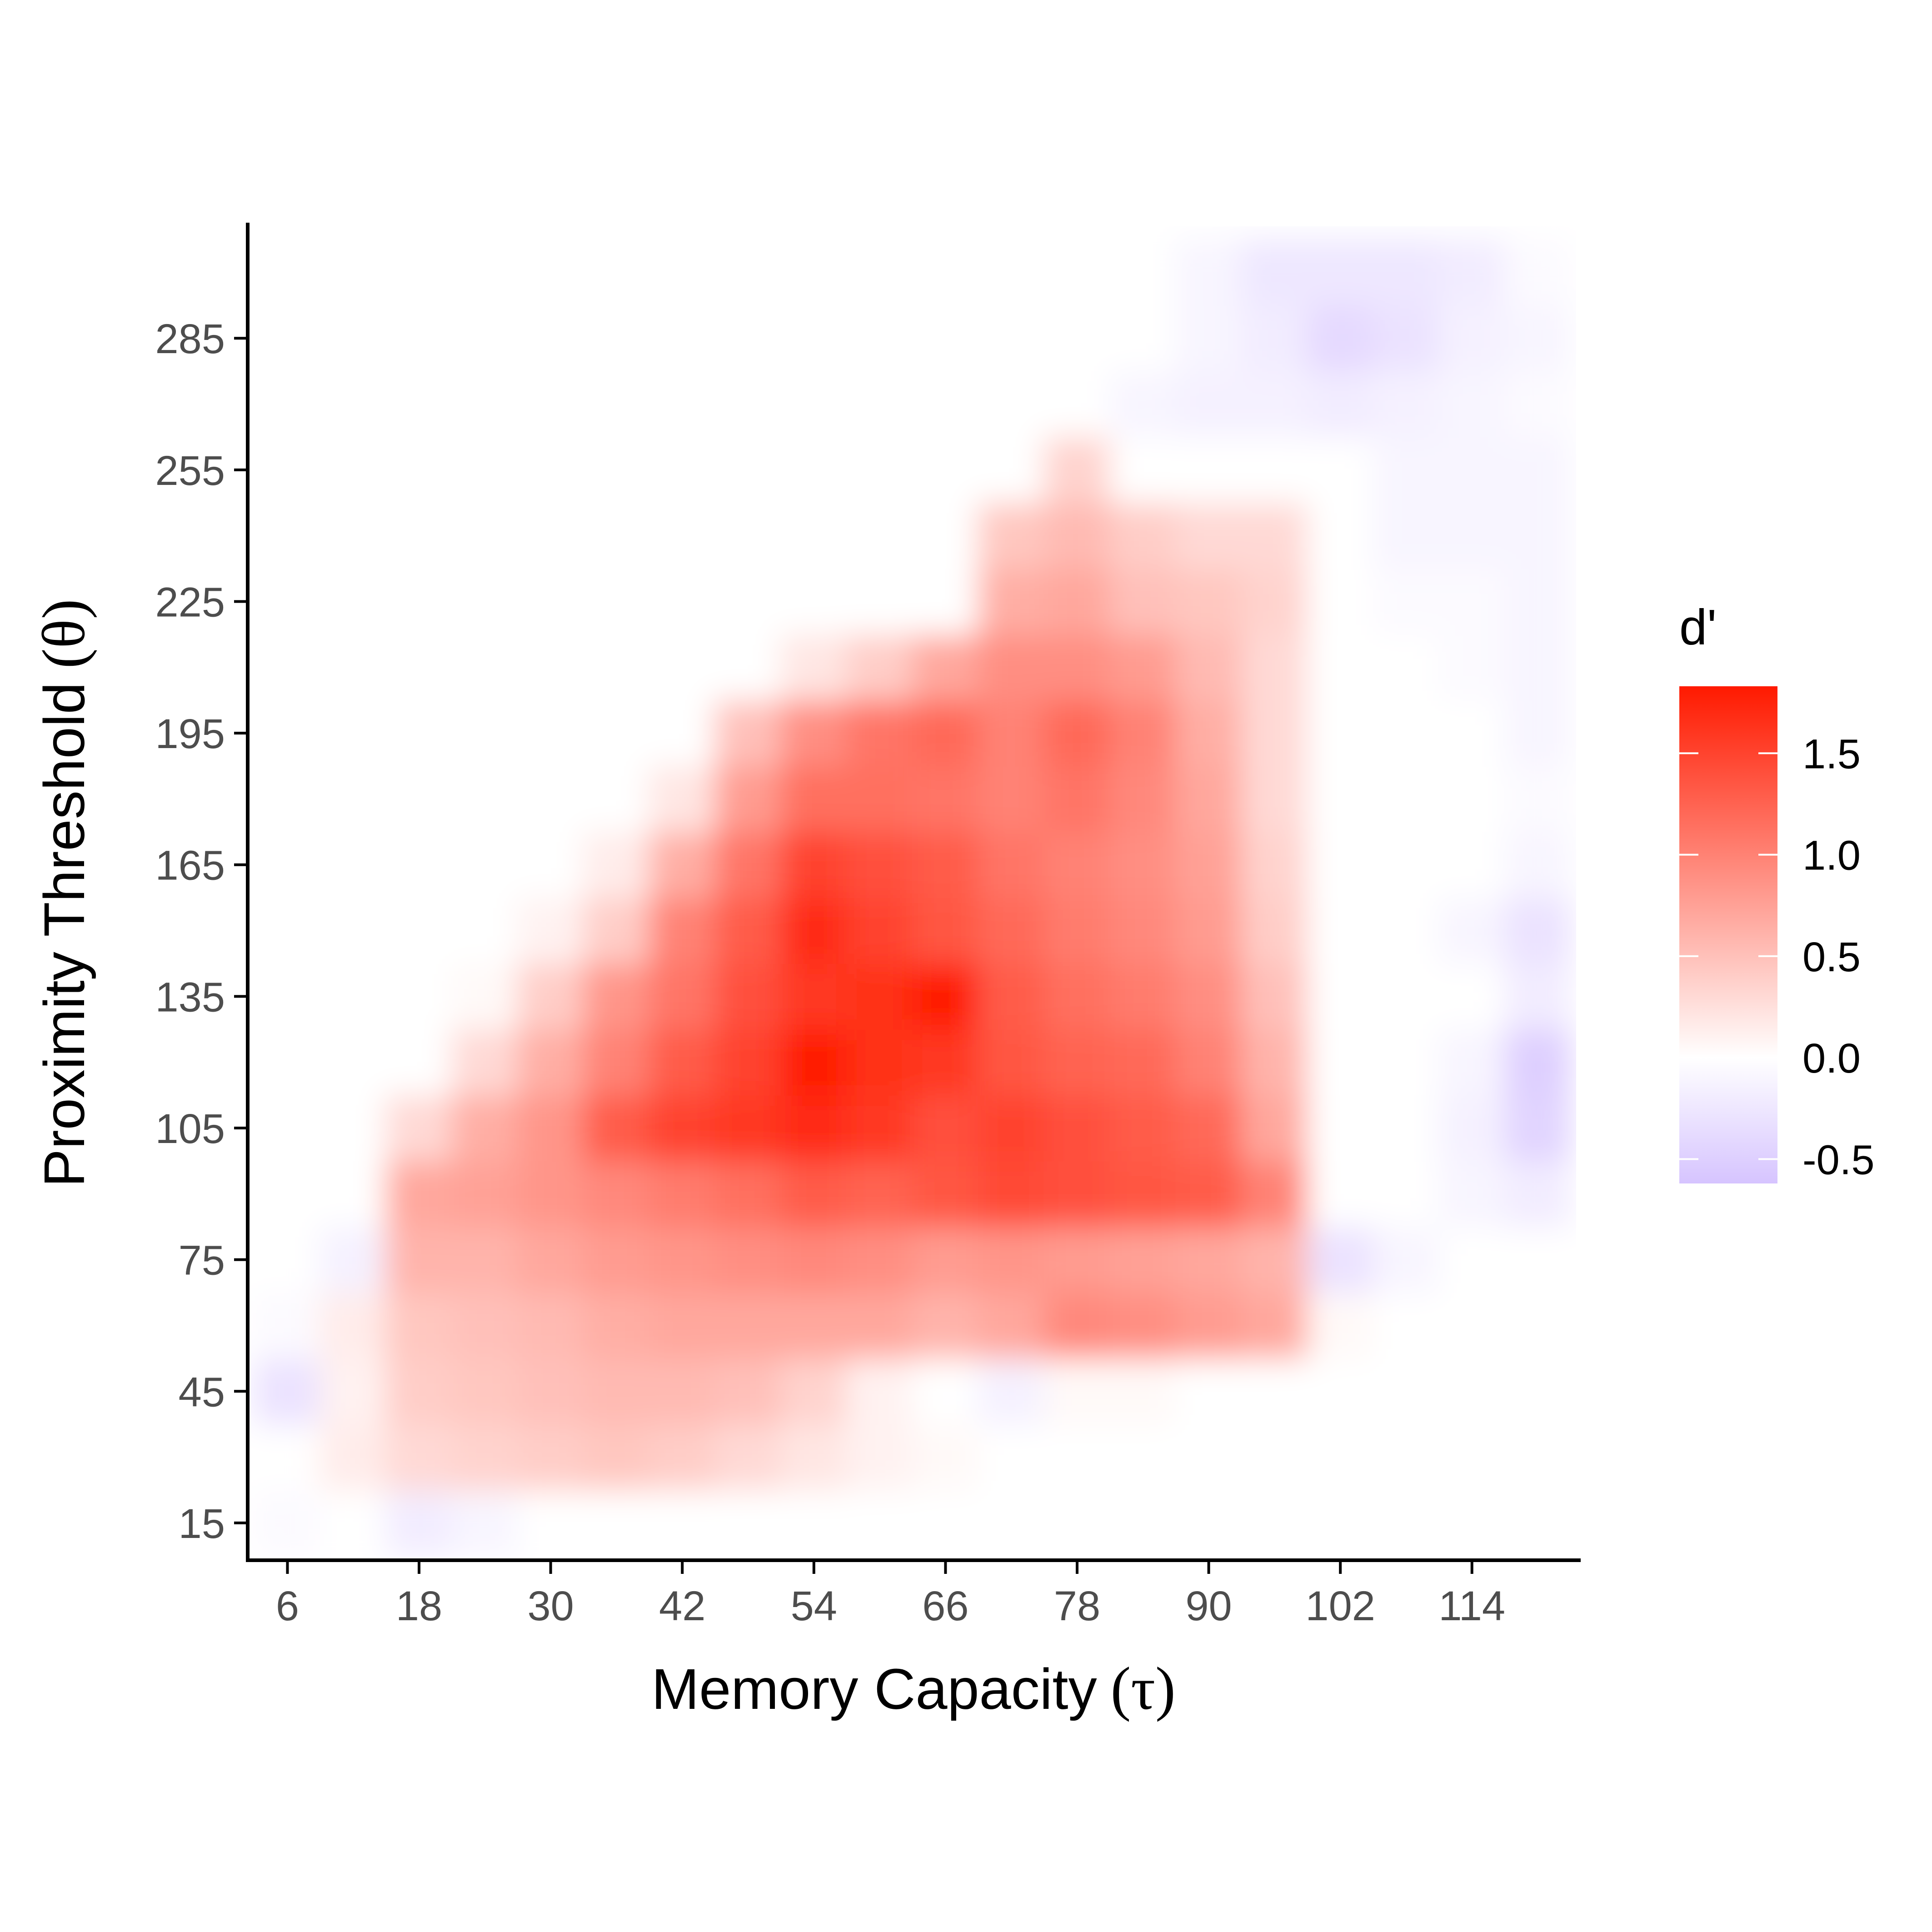 The height and width of the screenshot is (1932, 1932). Describe the element at coordinates (202, 1524) in the screenshot. I see `y-tick-label: 15` at that location.